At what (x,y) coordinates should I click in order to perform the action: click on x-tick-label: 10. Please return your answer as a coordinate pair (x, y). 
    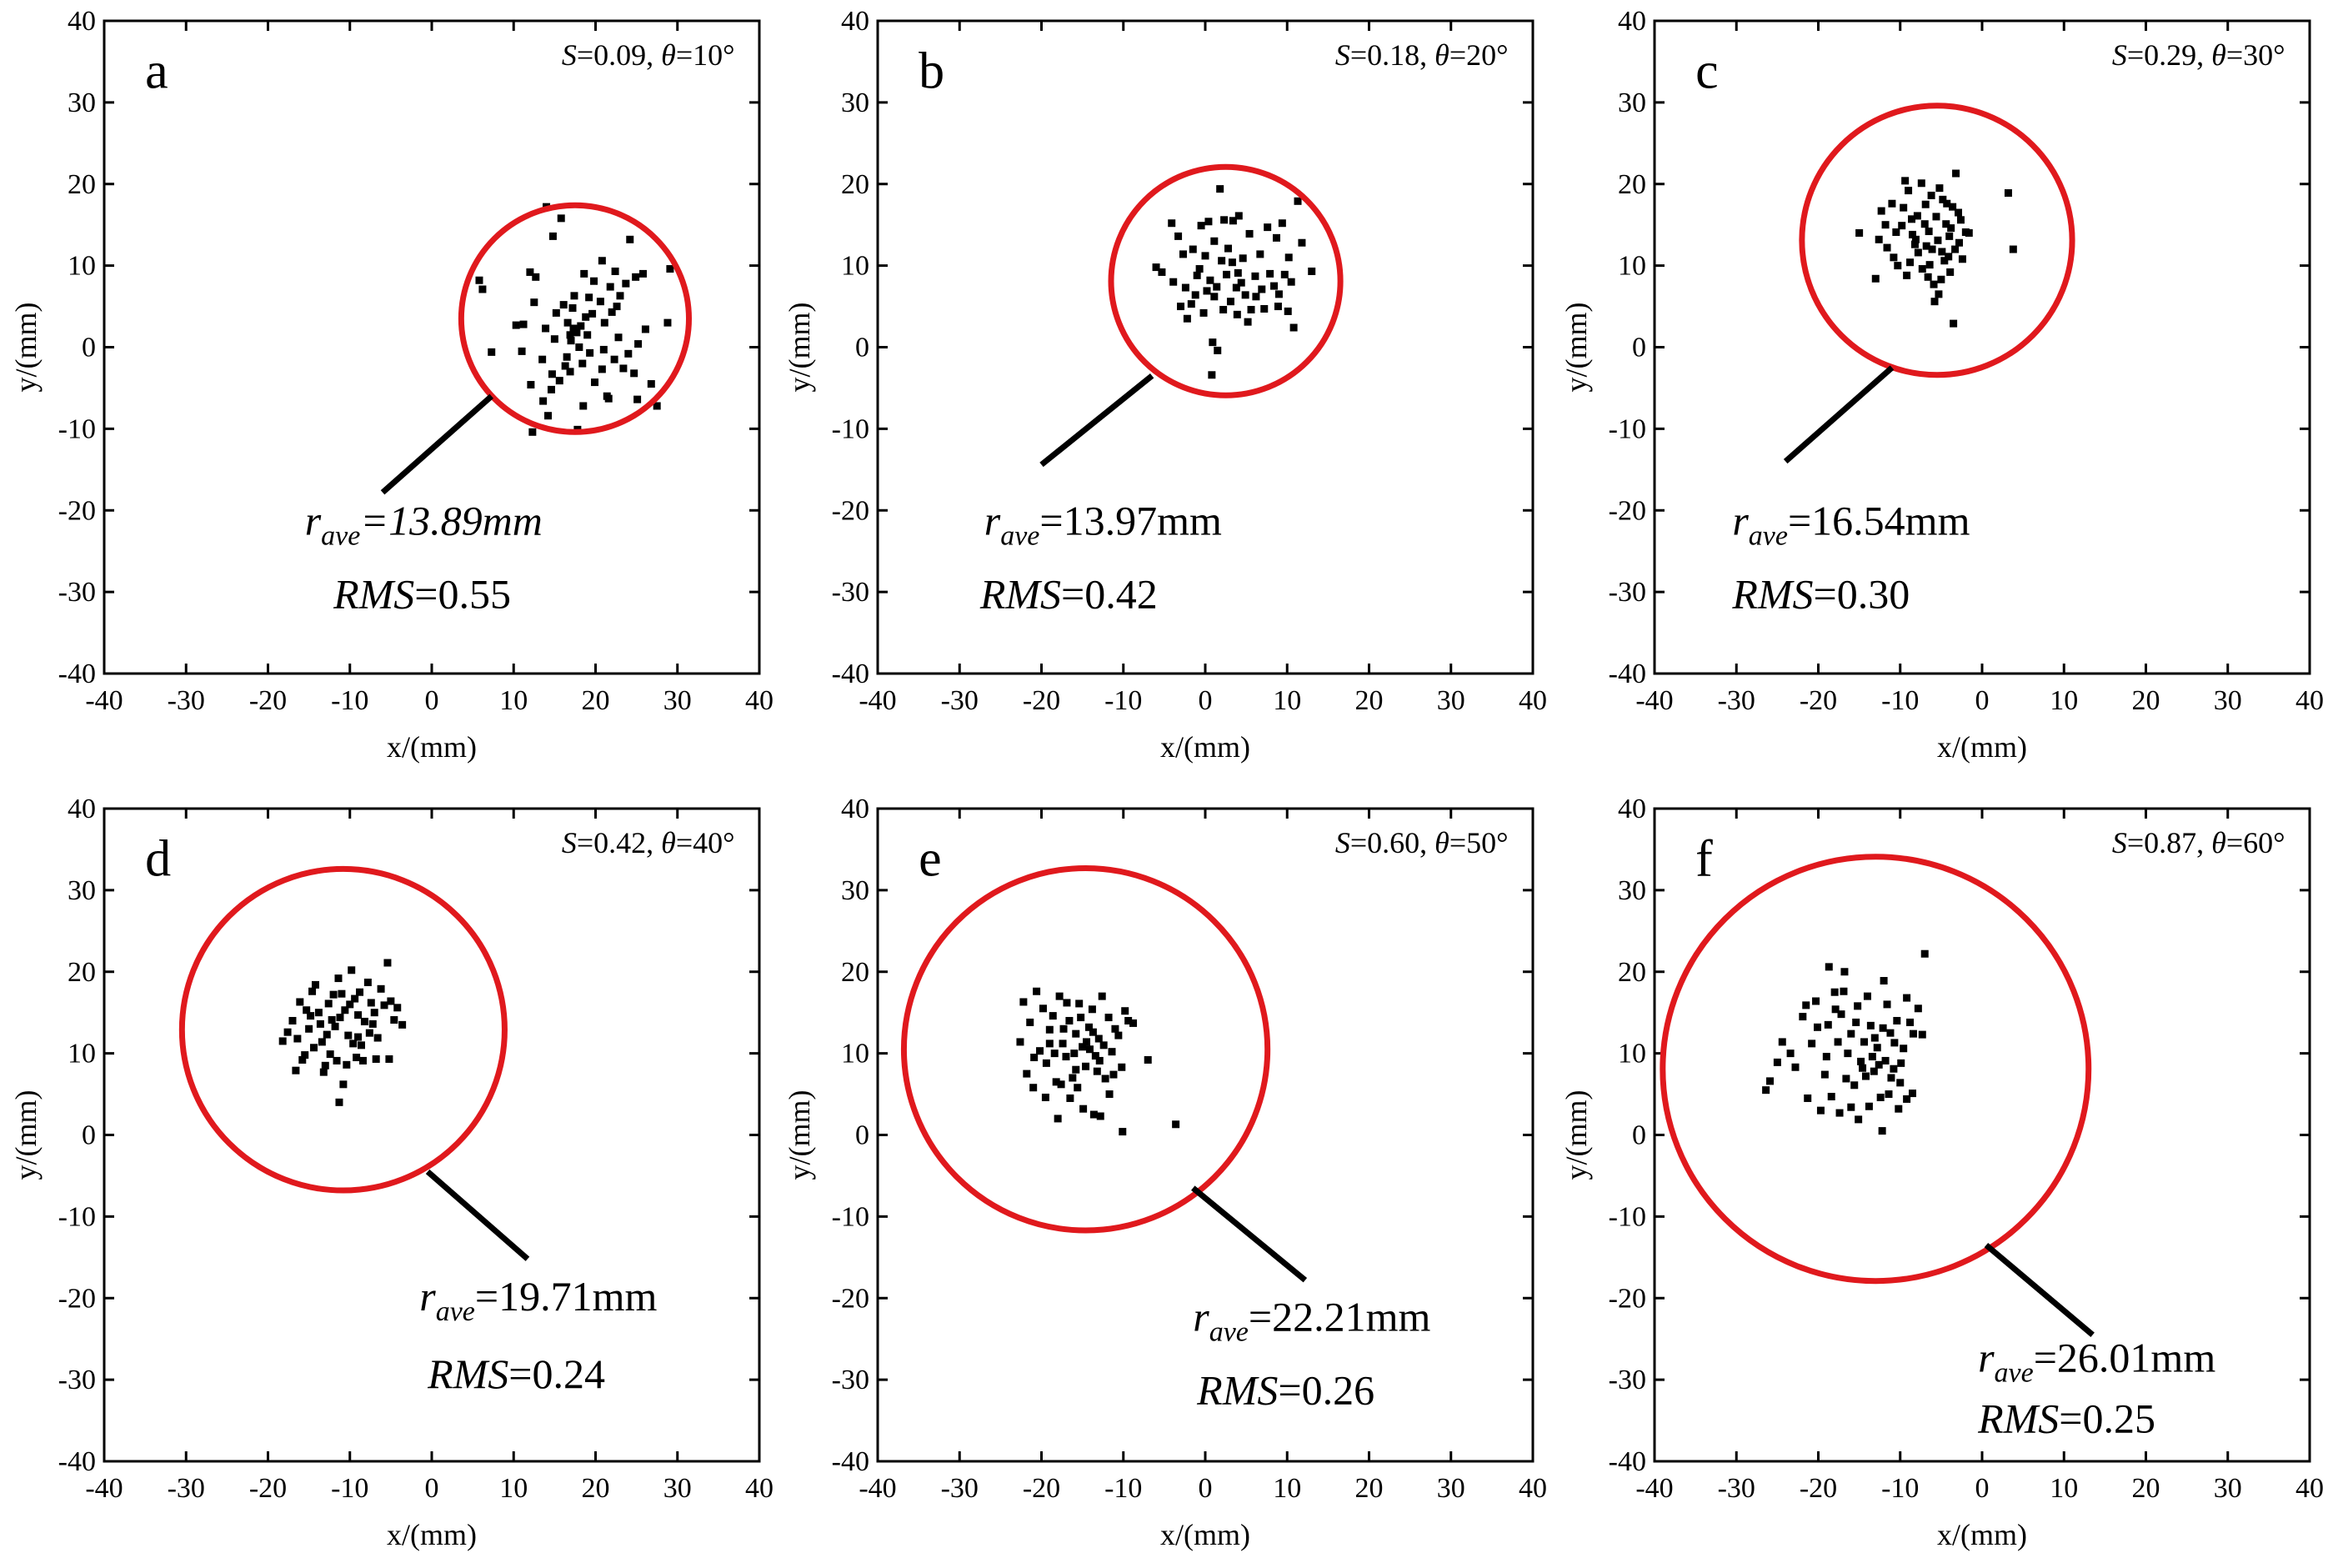
    Looking at the image, I should click on (513, 1488).